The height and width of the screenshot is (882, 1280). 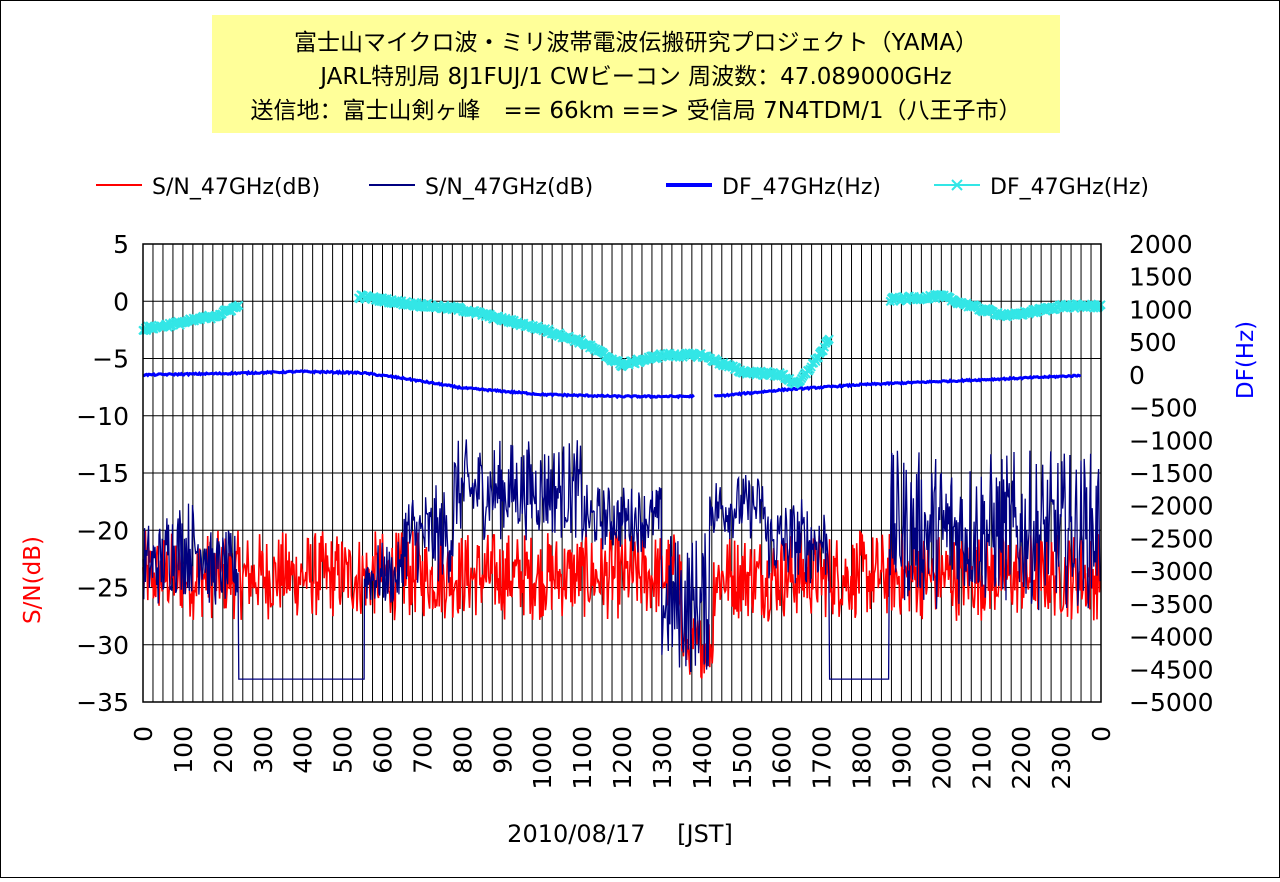 What do you see at coordinates (957, 185) in the screenshot?
I see `legend-marker` at bounding box center [957, 185].